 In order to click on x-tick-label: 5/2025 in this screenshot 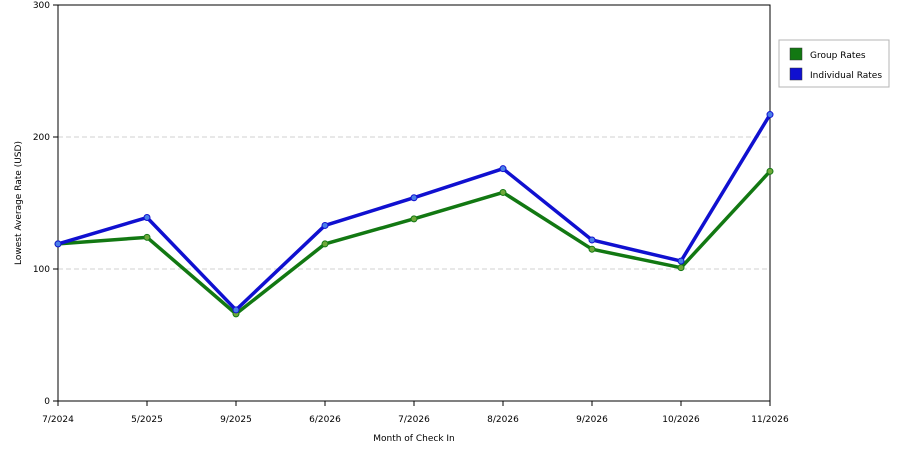, I will do `click(147, 420)`.